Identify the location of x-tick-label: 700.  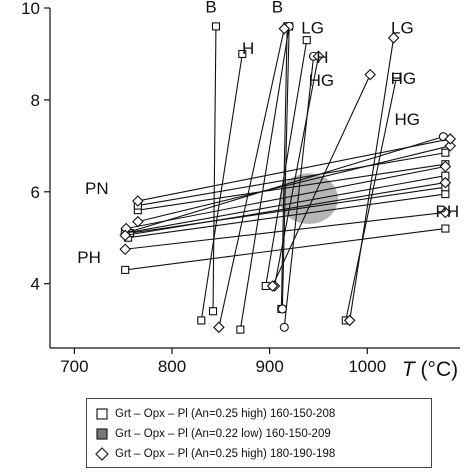
(74, 366).